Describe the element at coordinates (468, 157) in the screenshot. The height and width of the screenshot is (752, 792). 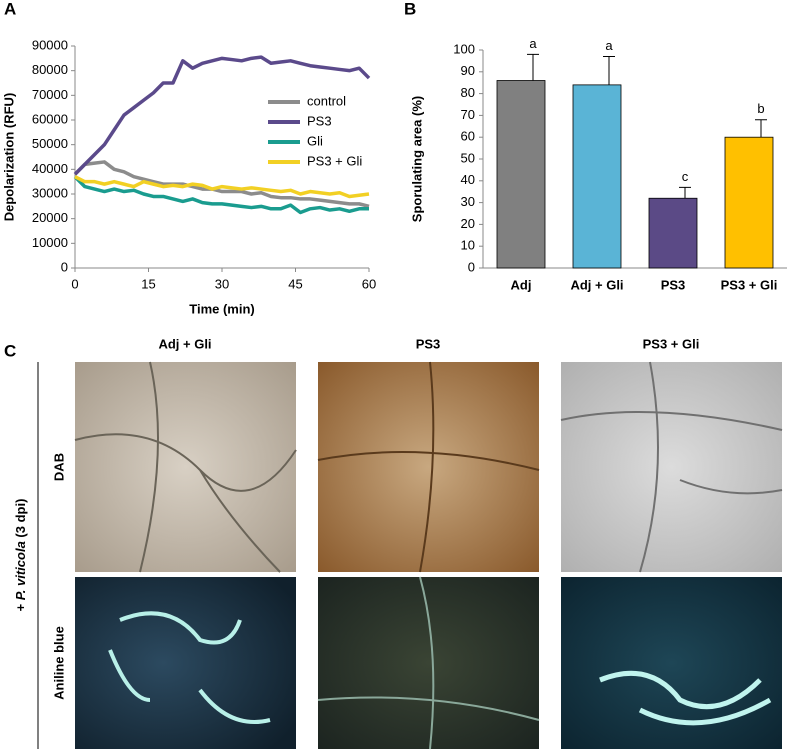
I see `y-tick-label: 50` at that location.